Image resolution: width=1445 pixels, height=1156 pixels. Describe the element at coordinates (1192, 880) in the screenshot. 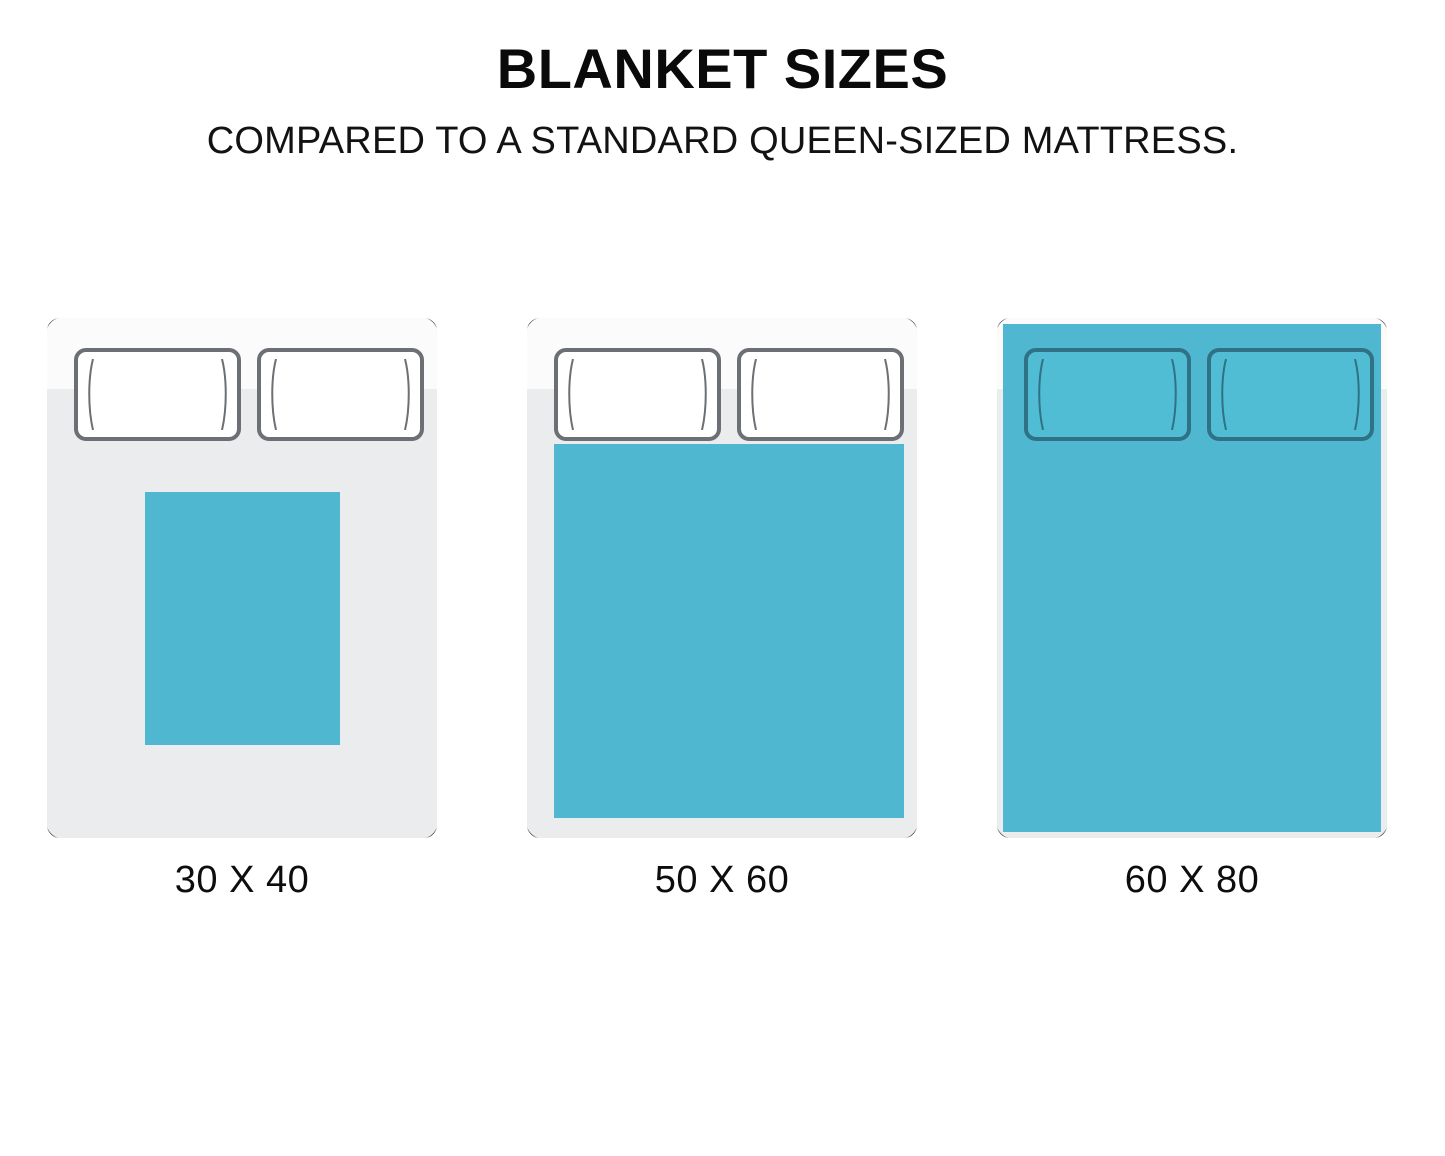

I see `bed-size-label: 60 X 80` at that location.